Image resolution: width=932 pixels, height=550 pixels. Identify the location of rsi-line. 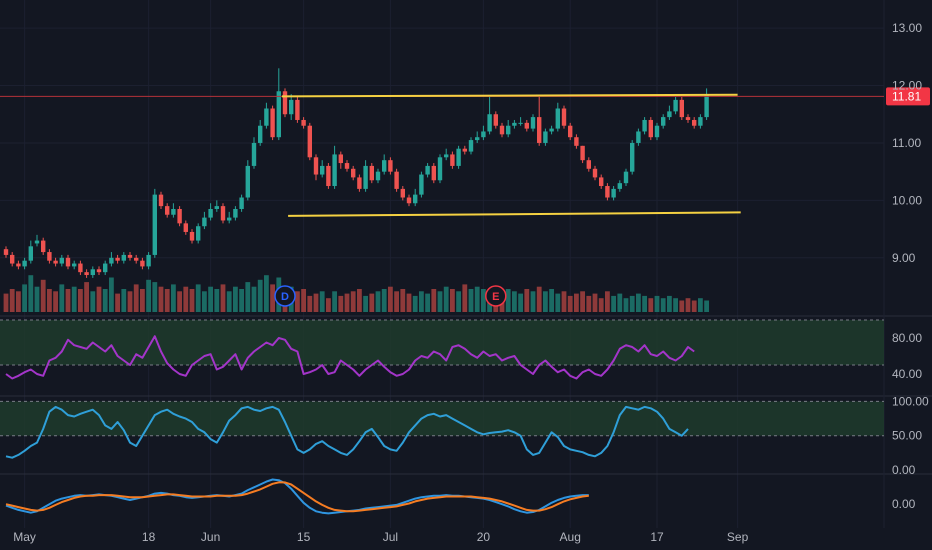
(350, 357).